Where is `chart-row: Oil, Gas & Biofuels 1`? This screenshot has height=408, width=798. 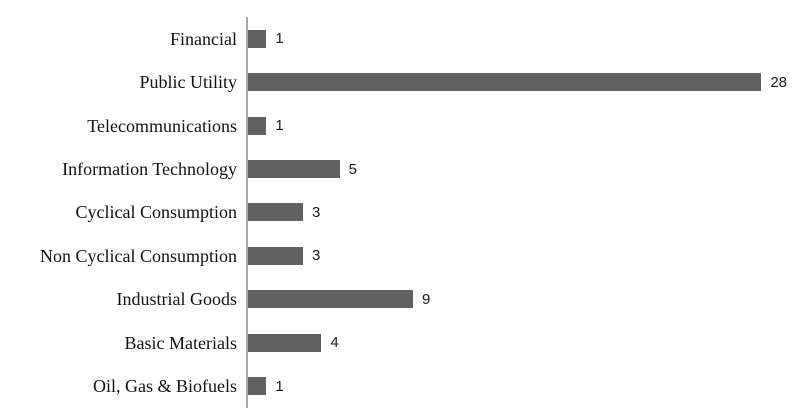 chart-row: Oil, Gas & Biofuels 1 is located at coordinates (399, 386).